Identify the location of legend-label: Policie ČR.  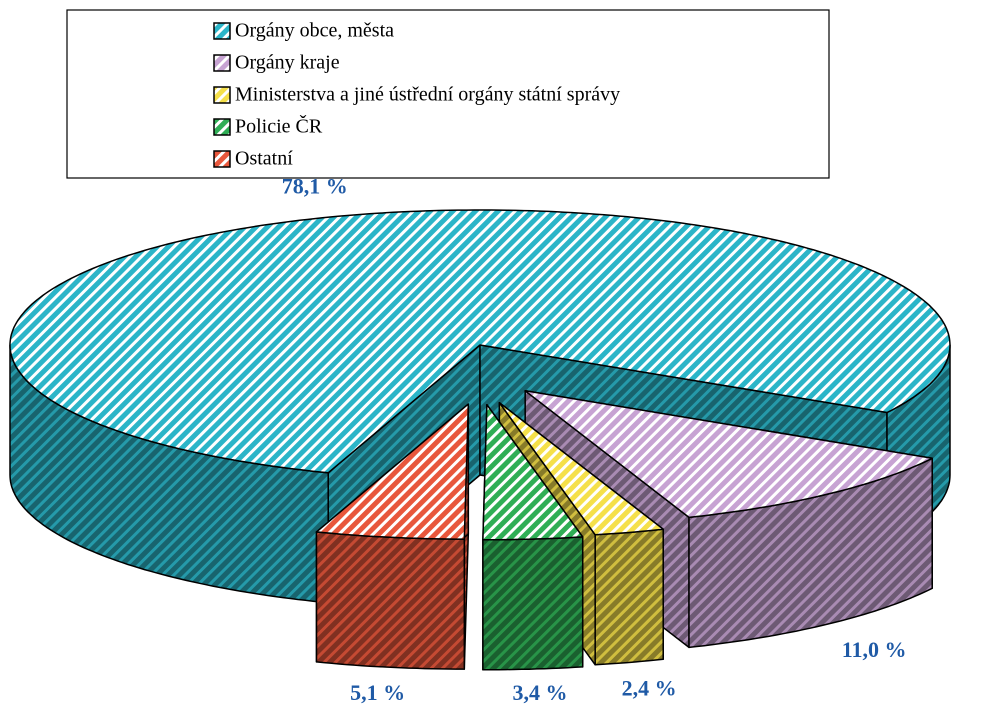
(279, 126).